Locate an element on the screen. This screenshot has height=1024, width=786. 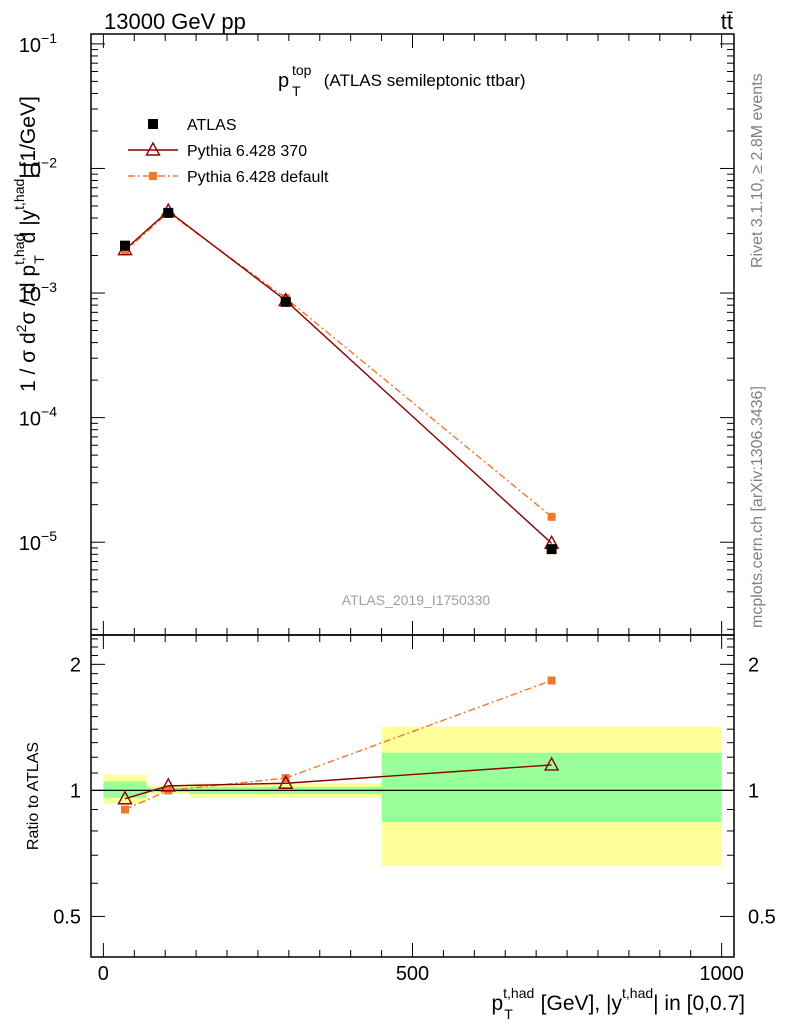
legend-label: ATLAS is located at coordinates (212, 125).